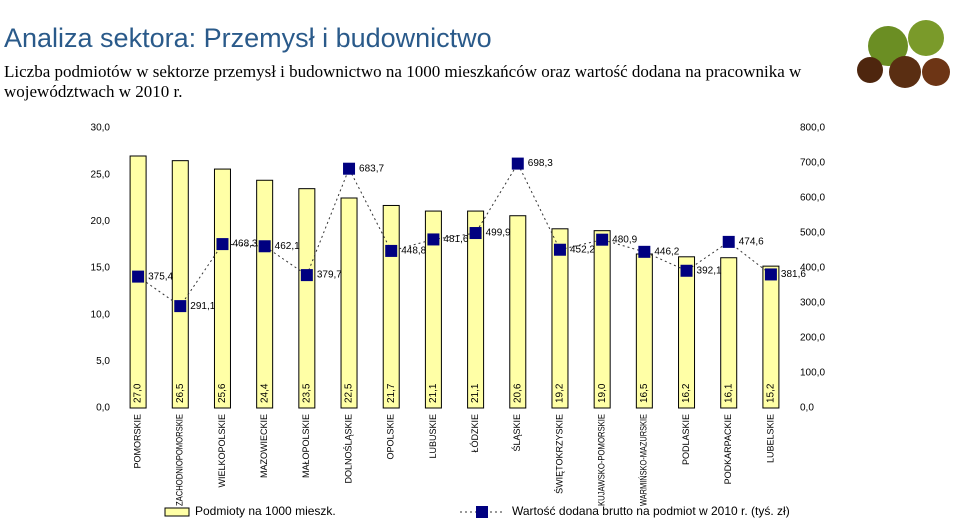 This screenshot has width=960, height=520. I want to click on y-tick-label: 20,0, so click(101, 221).